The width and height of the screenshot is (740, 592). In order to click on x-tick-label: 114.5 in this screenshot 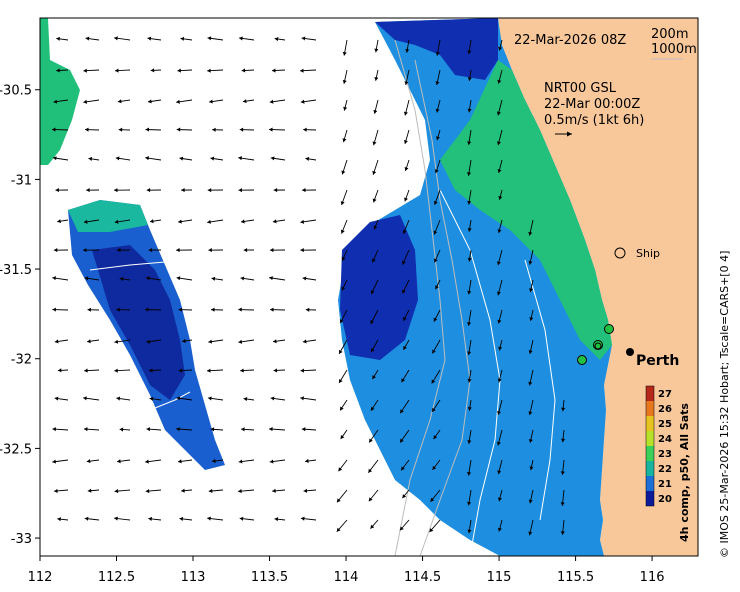, I will do `click(422, 577)`.